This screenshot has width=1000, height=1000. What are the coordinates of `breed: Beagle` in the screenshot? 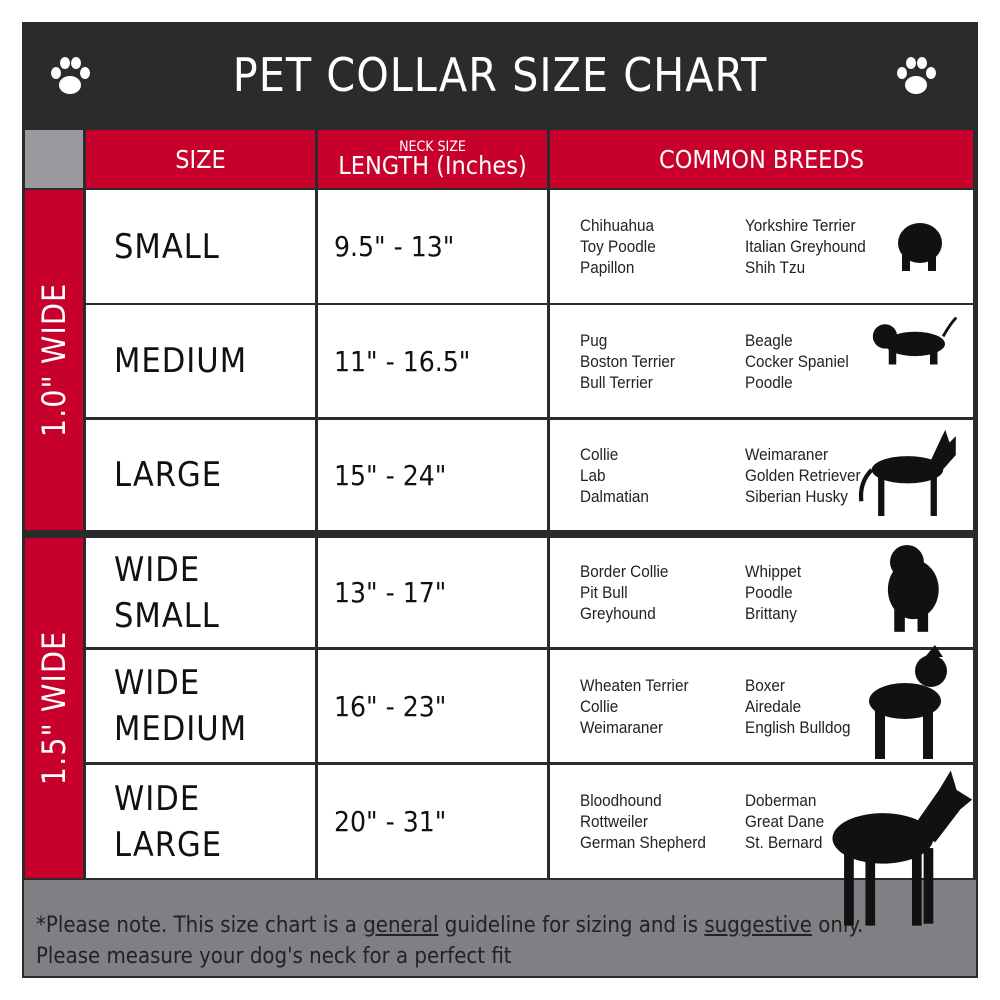 It's located at (769, 340).